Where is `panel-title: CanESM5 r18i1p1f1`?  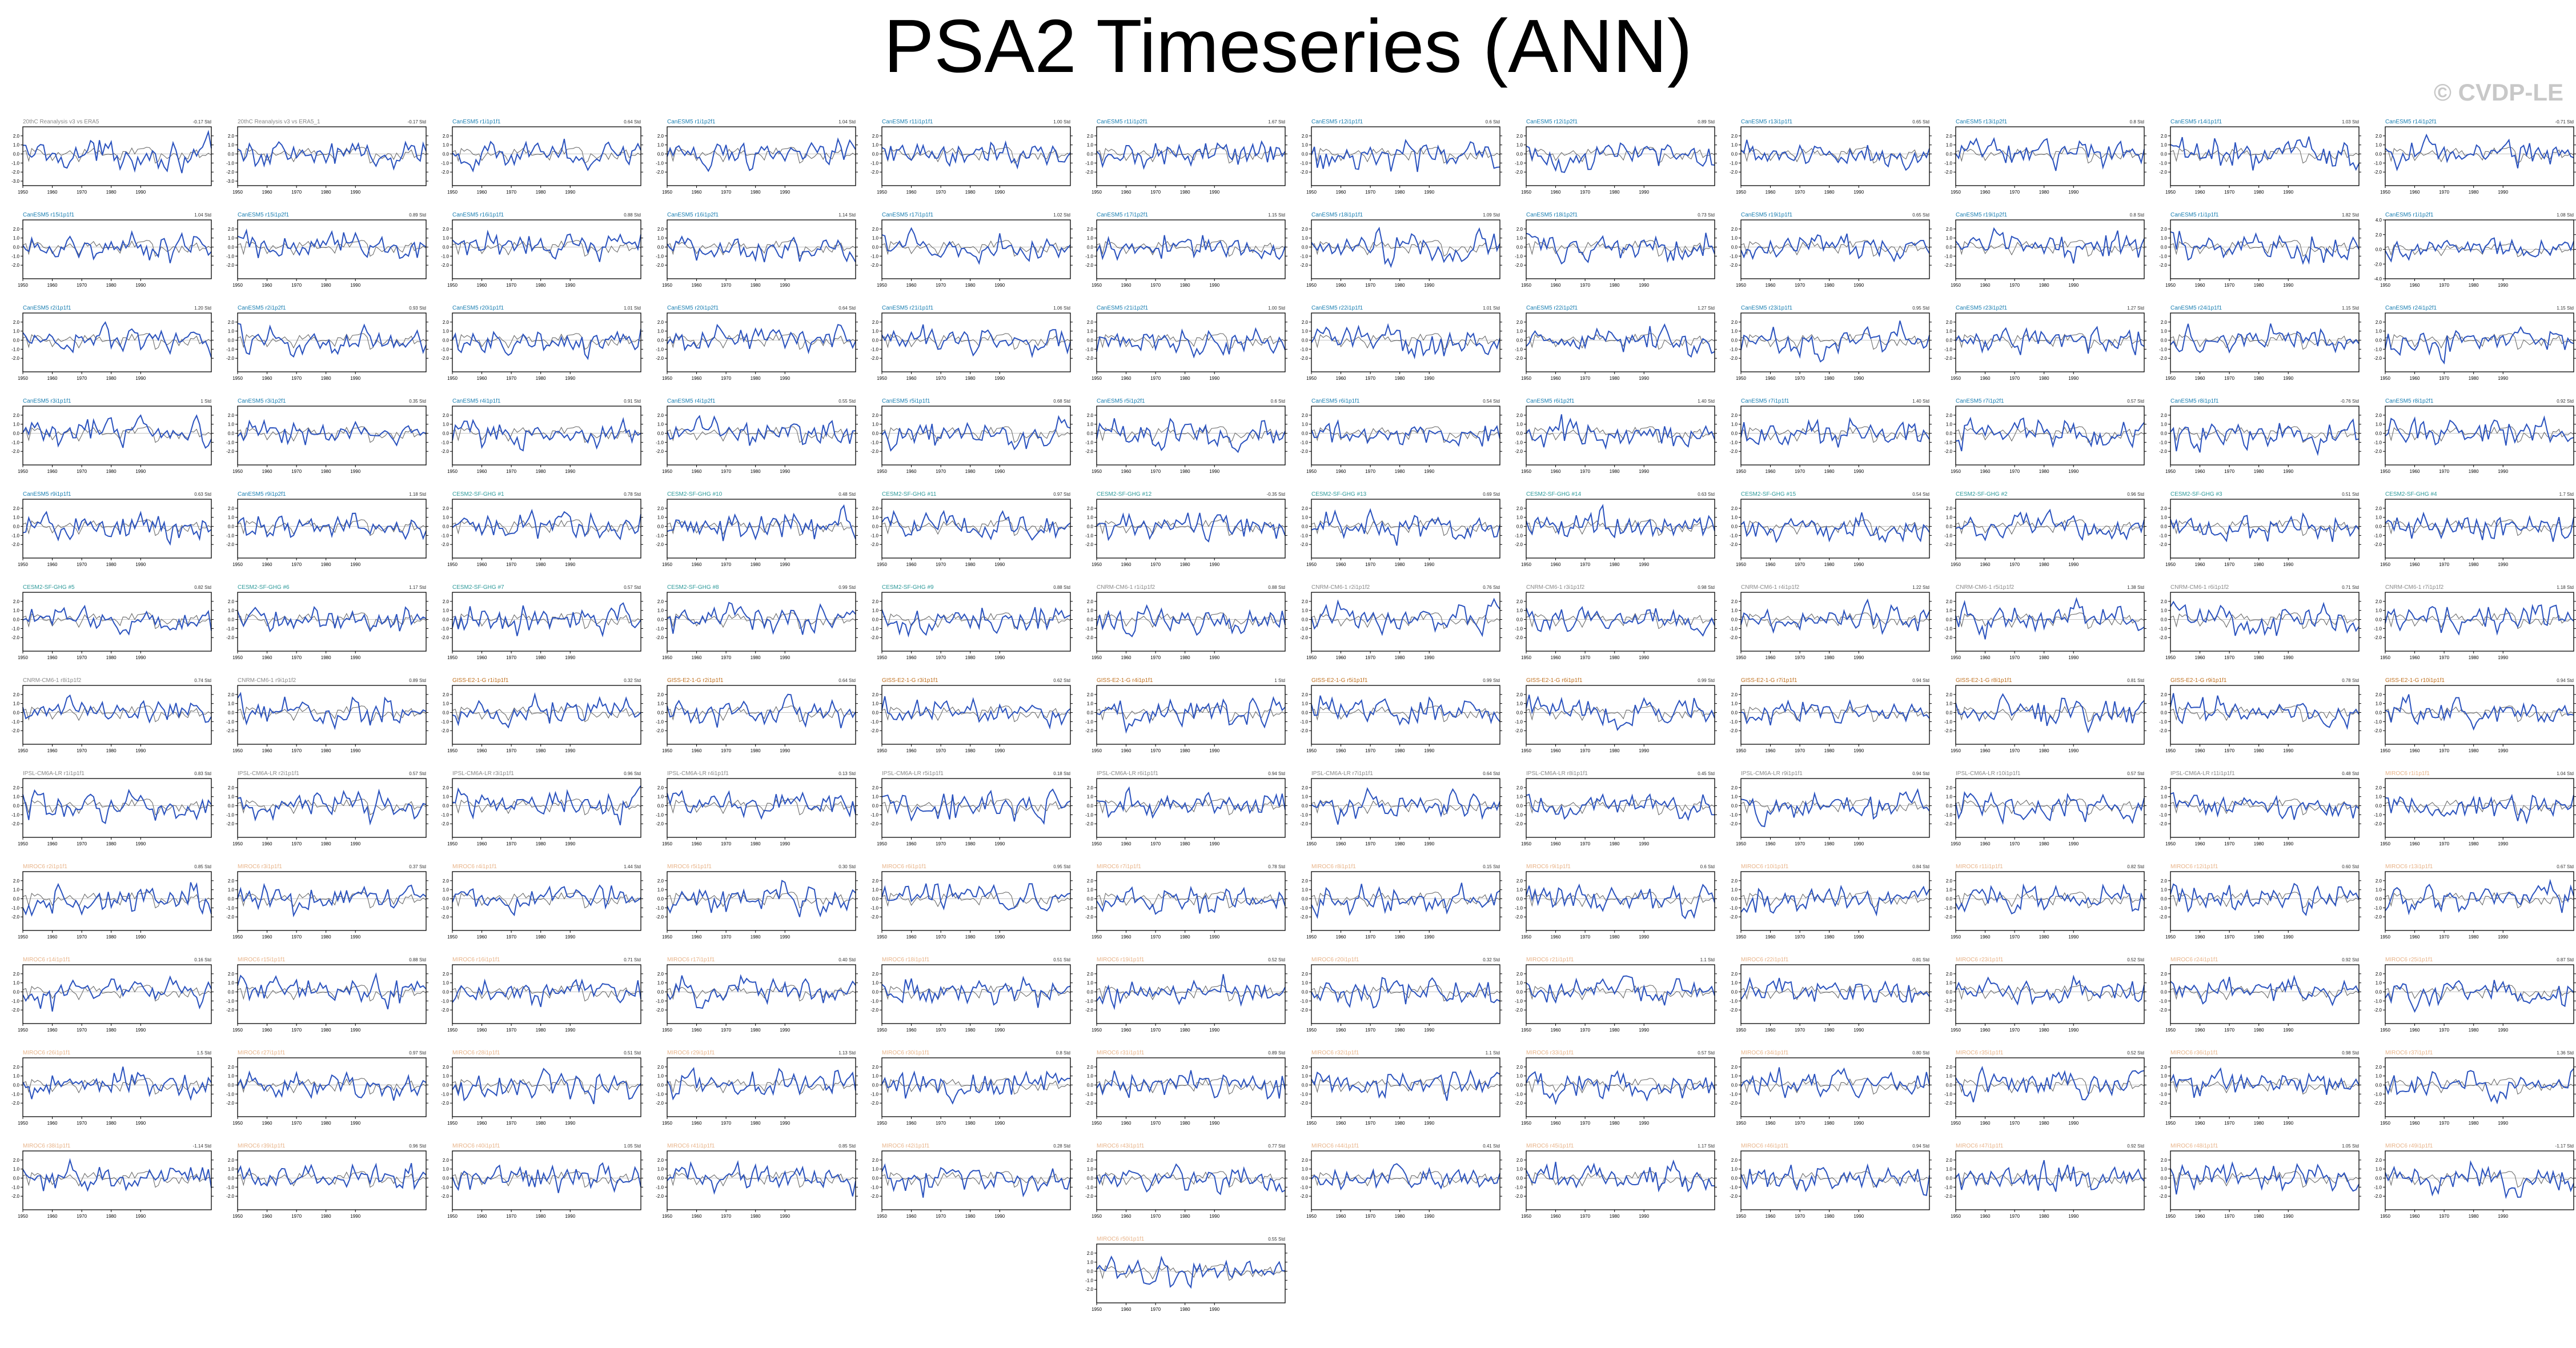 panel-title: CanESM5 r18i1p1f1 is located at coordinates (1337, 215).